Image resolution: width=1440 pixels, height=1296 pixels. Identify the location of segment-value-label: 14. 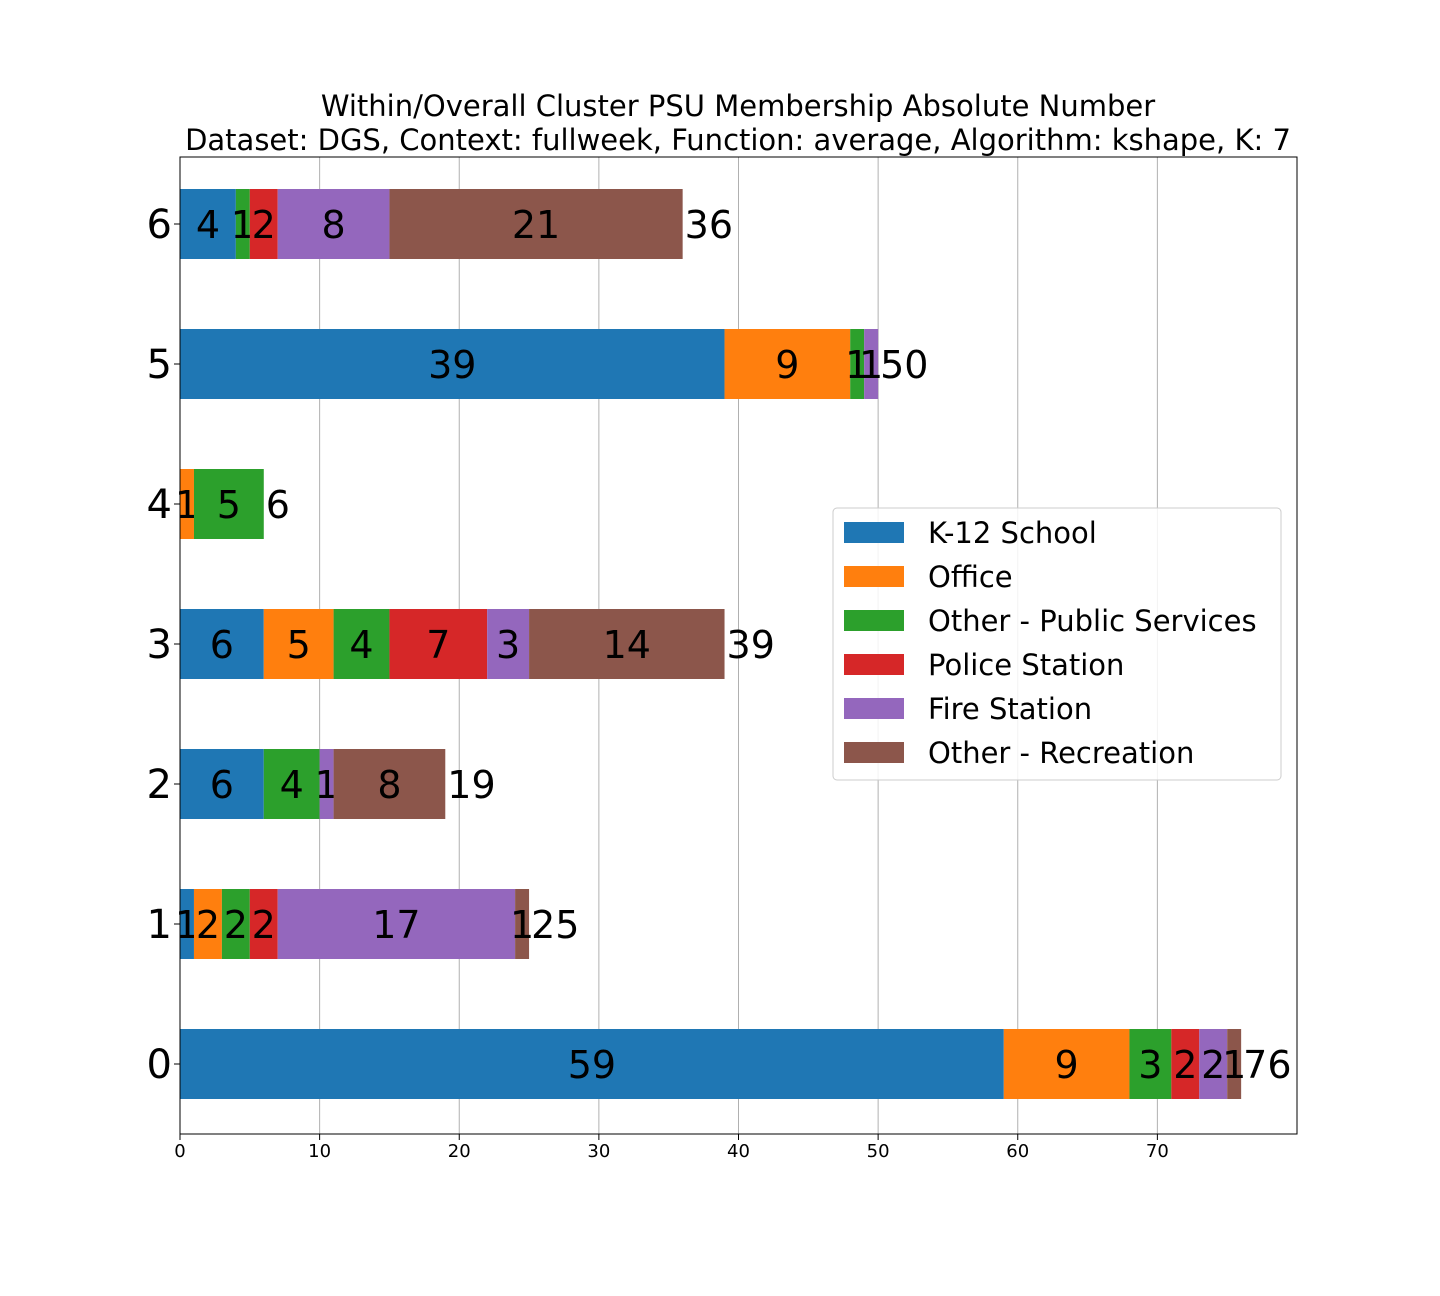
(627, 645).